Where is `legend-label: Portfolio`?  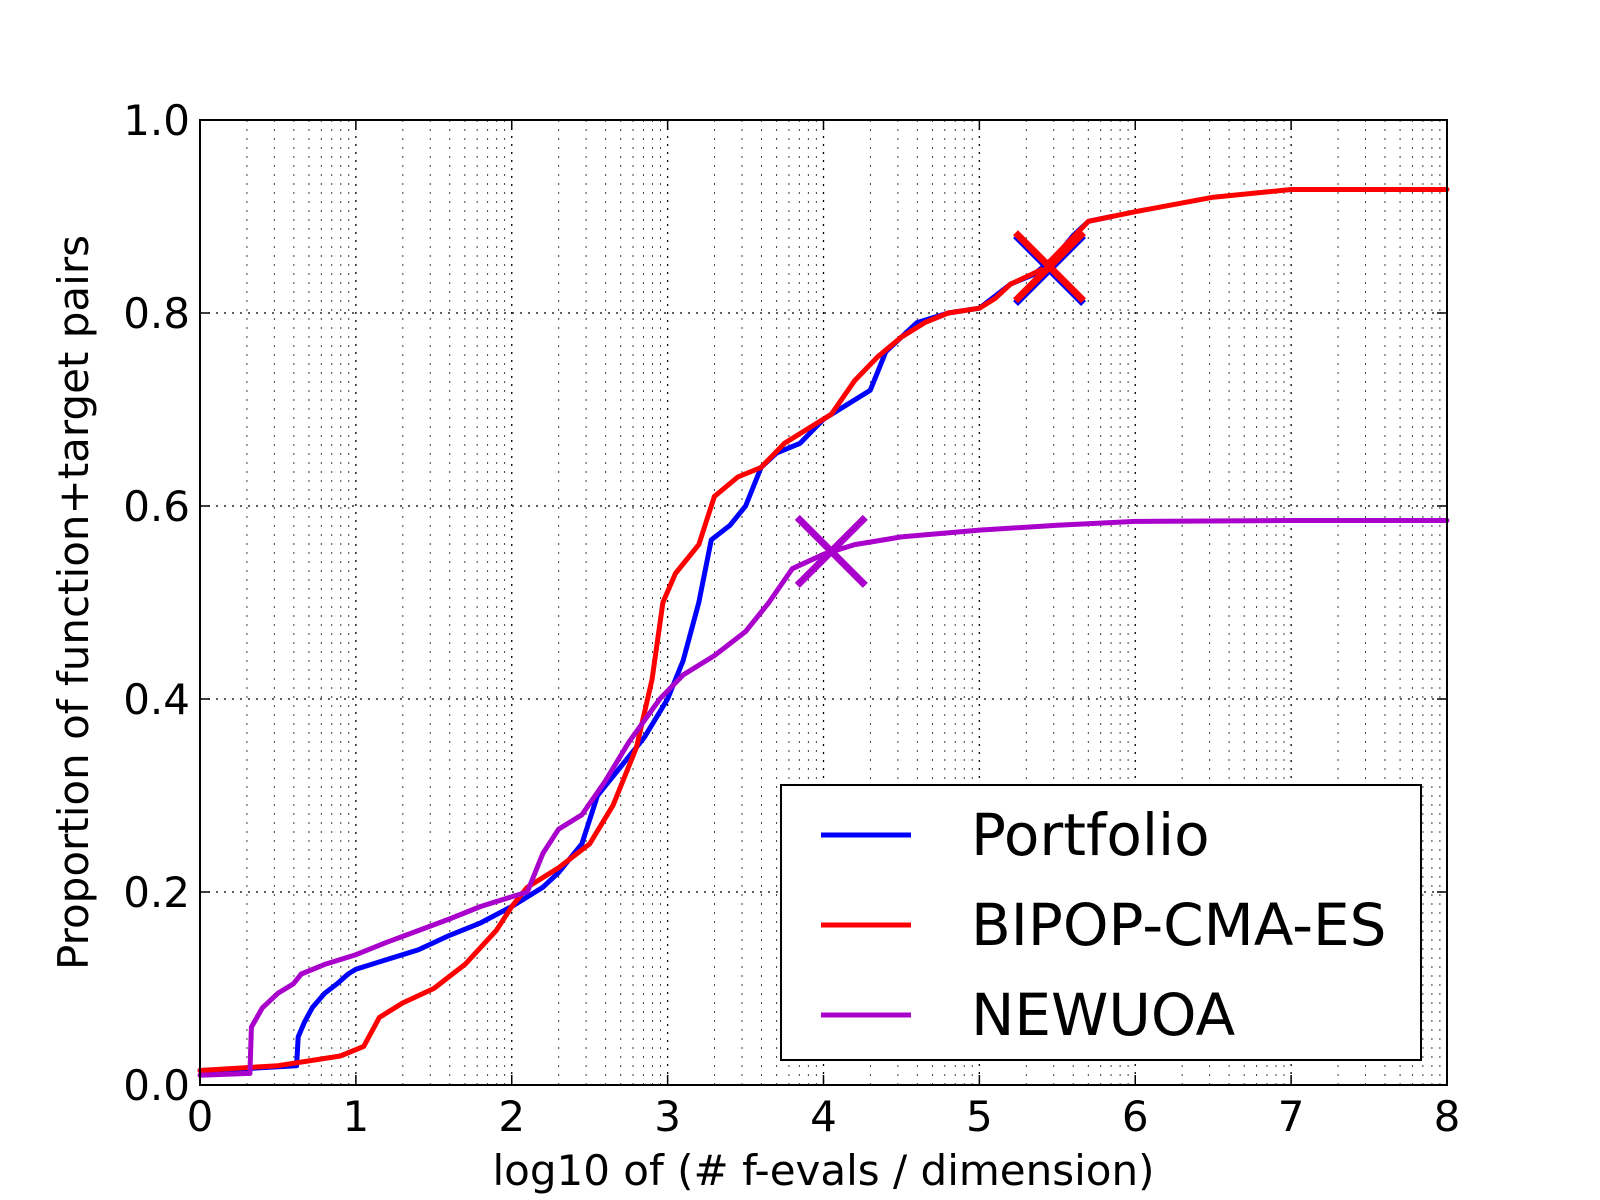
legend-label: Portfolio is located at coordinates (1090, 835).